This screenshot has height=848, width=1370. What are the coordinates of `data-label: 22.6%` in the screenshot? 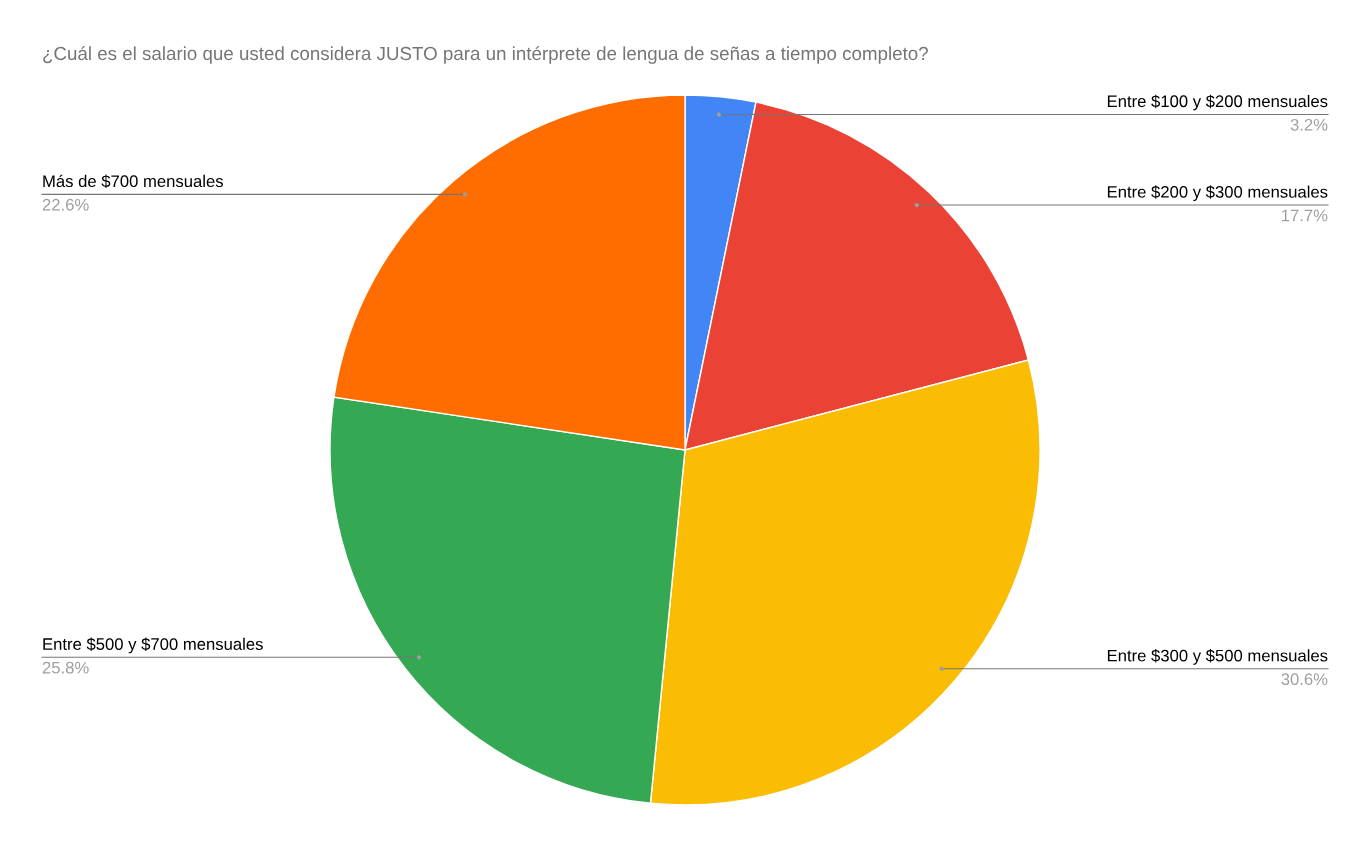 It's located at (65, 204).